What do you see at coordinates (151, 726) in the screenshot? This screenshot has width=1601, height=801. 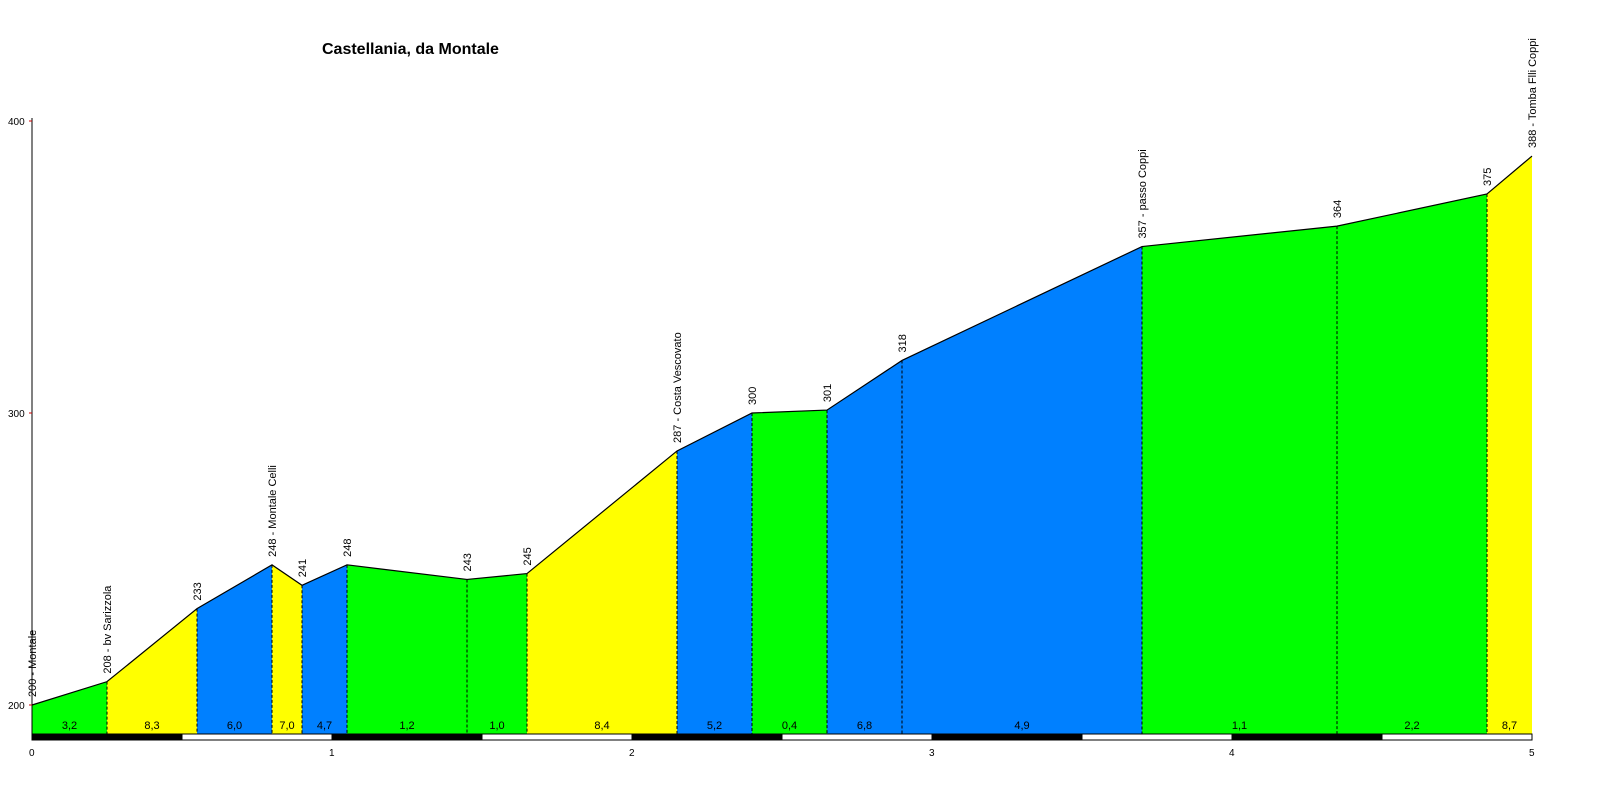 I see `gradient-label: 8,3` at bounding box center [151, 726].